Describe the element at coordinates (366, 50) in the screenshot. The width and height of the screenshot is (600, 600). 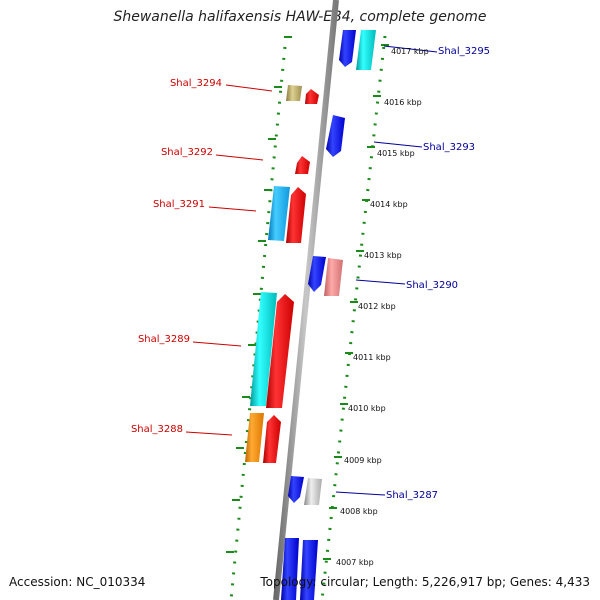
I see `gene-shal-3295-cyan` at that location.